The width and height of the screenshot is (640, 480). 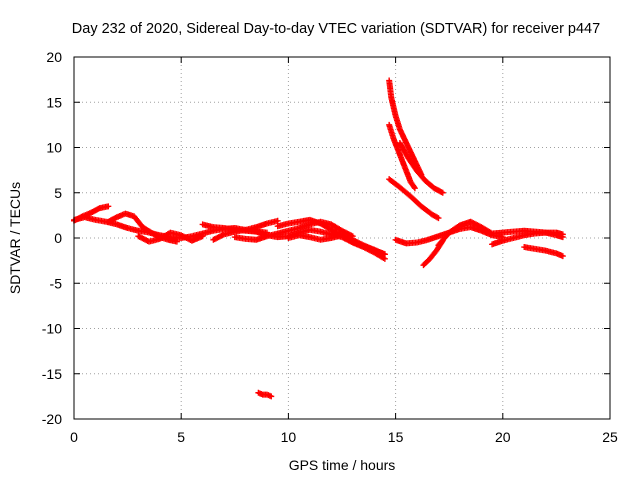 I want to click on x-axis-label: GPS time / hours, so click(x=342, y=465).